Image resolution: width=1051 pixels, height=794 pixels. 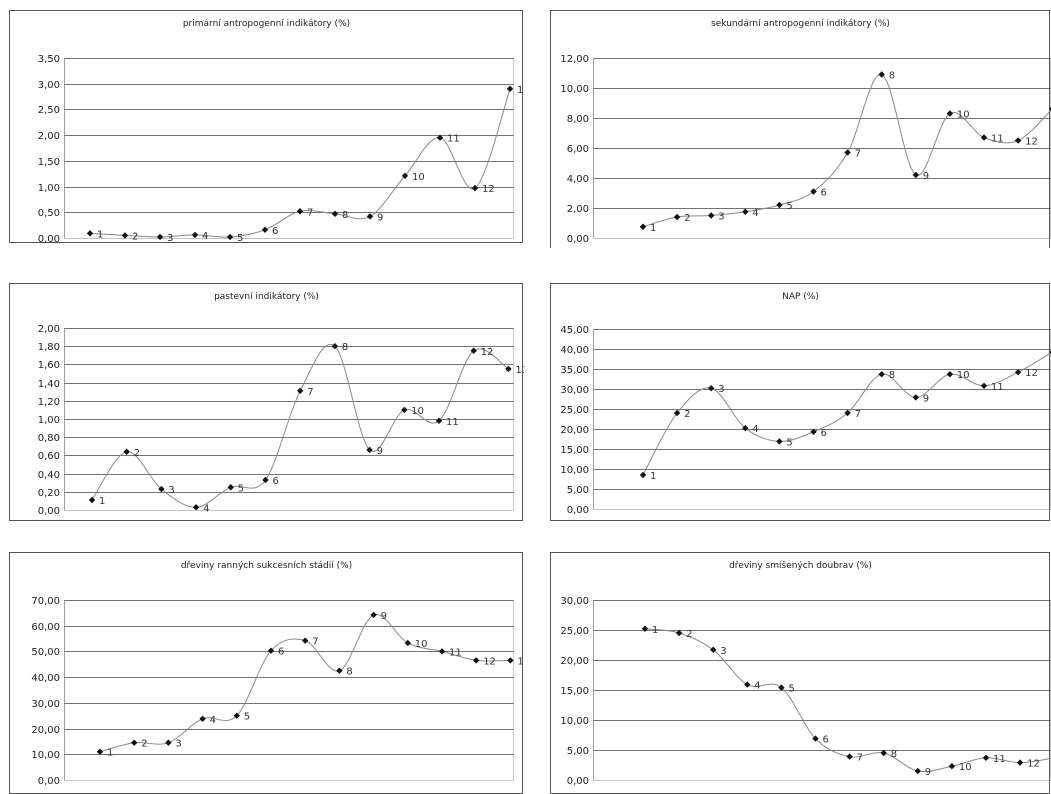 What do you see at coordinates (49, 85) in the screenshot?
I see `y-tick-label: 3,00` at bounding box center [49, 85].